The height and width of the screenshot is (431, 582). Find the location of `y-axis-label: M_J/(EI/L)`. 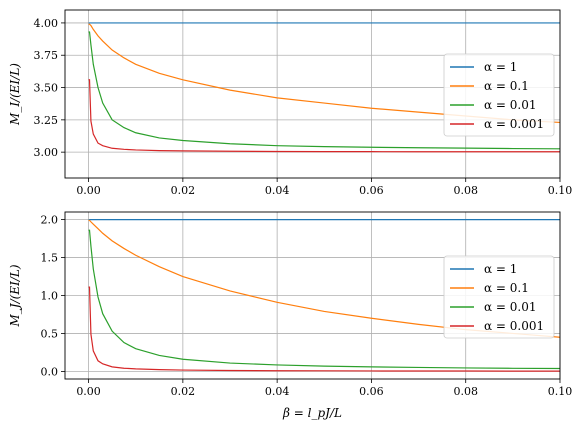

y-axis-label: M_J/(EI/L) is located at coordinates (15, 295).